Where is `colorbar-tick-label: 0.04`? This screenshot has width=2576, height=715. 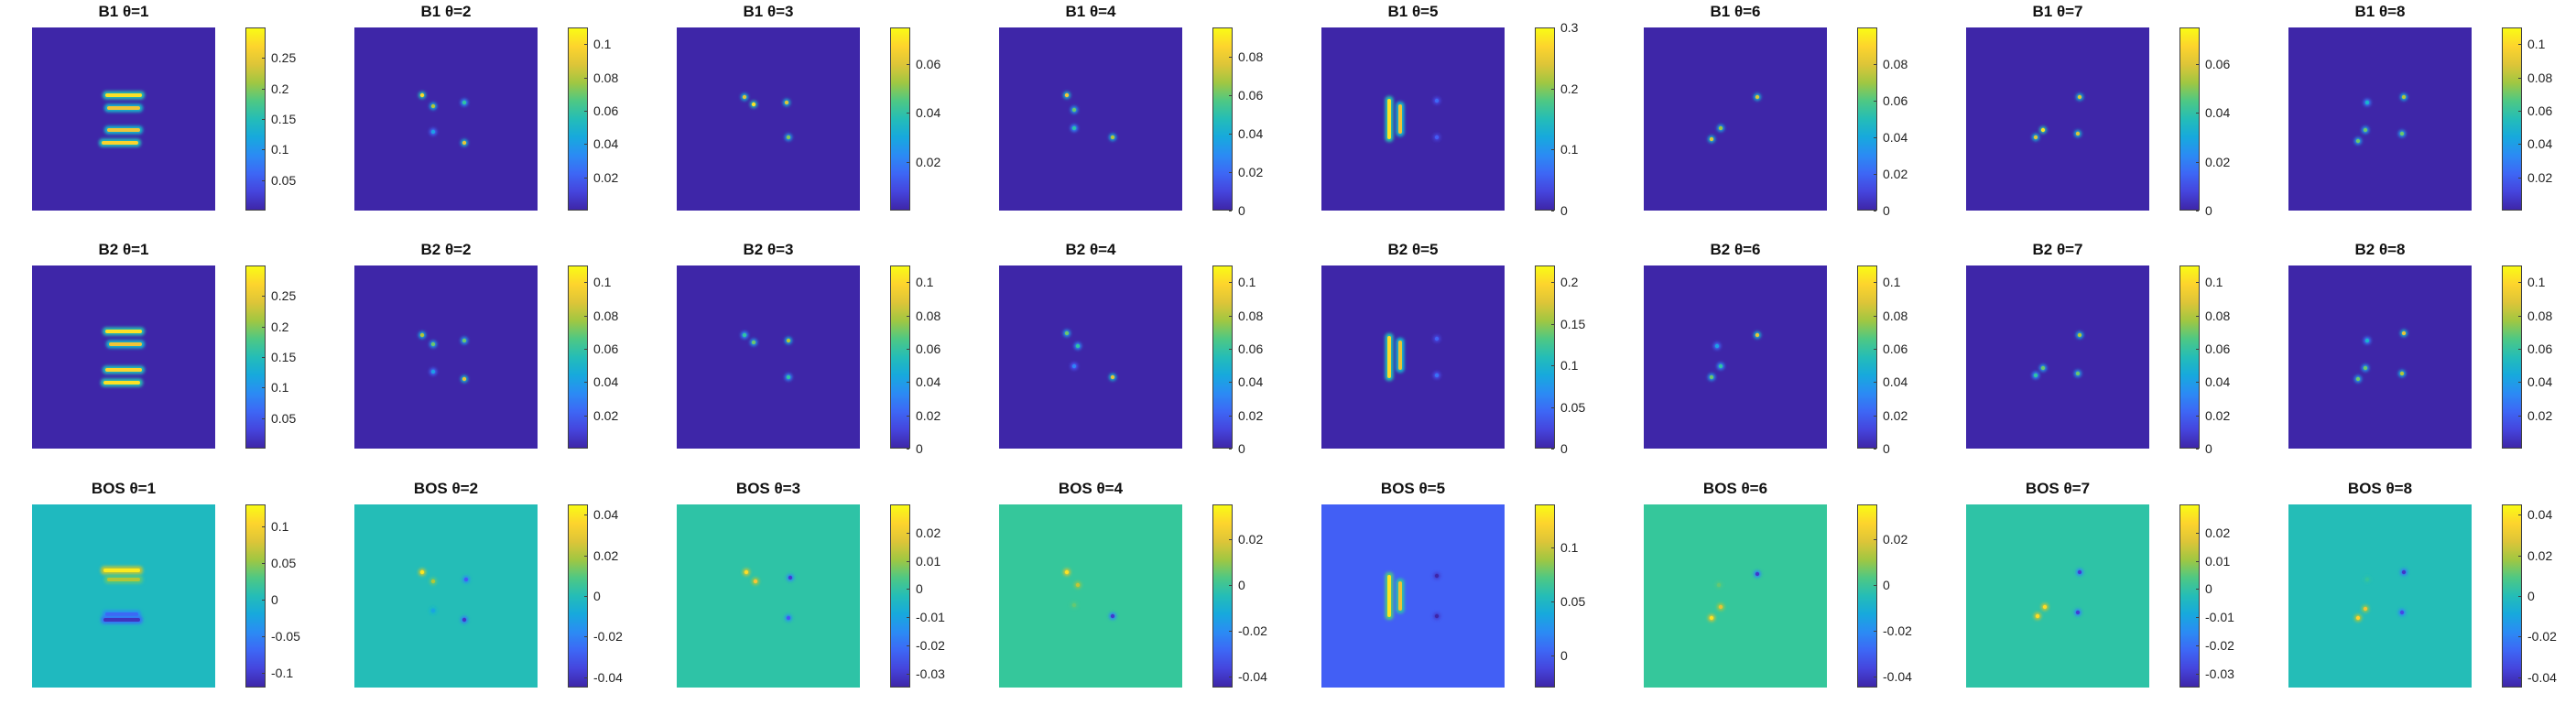 colorbar-tick-label: 0.04 is located at coordinates (1251, 381).